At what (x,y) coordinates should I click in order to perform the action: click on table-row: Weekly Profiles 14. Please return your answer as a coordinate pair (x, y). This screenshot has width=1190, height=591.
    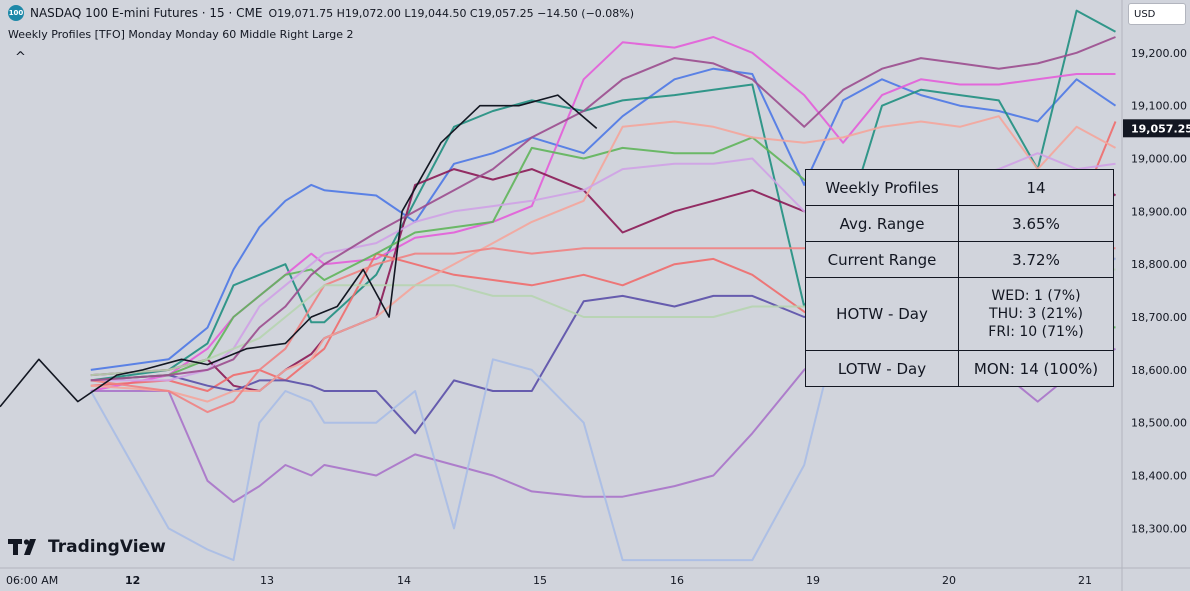
    Looking at the image, I should click on (959, 187).